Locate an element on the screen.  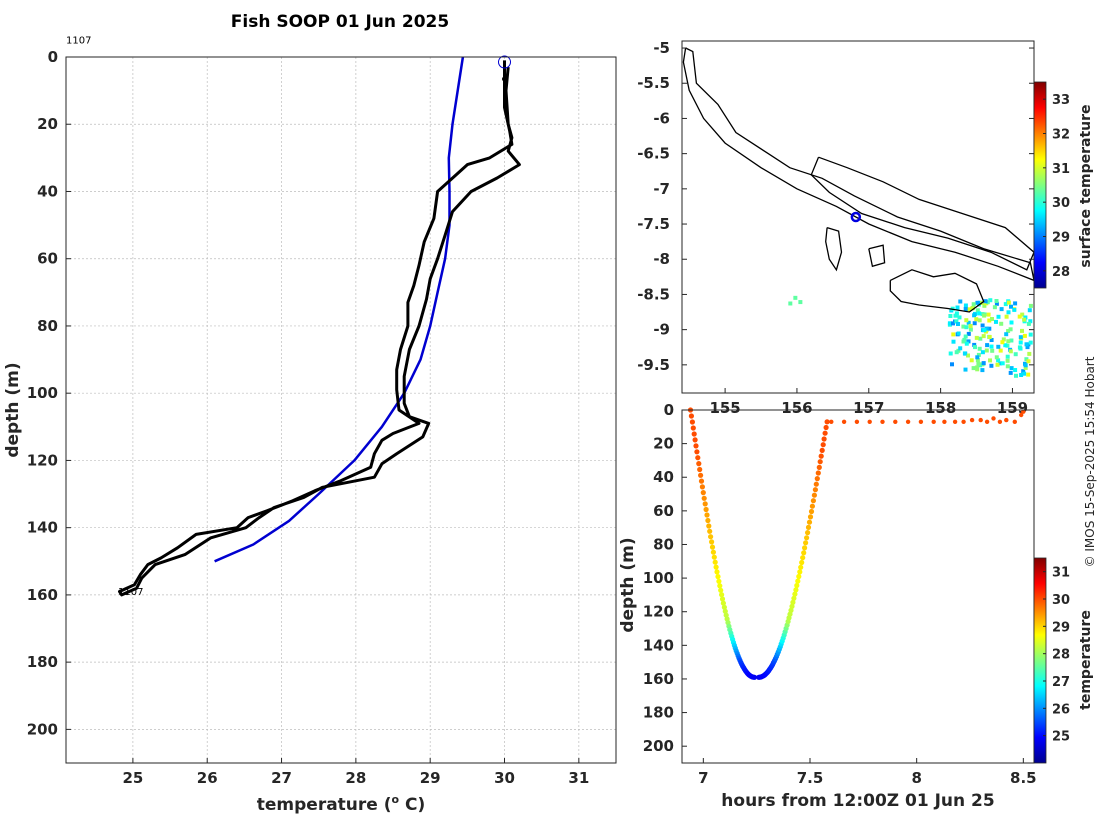
x-tick-label: 25 is located at coordinates (132, 778).